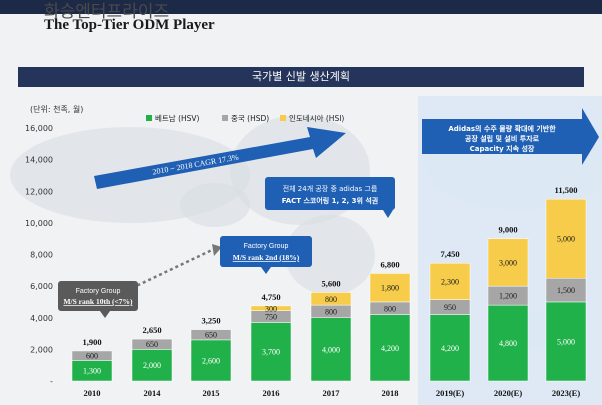 This screenshot has height=405, width=602. What do you see at coordinates (271, 393) in the screenshot?
I see `x-tick-label: 2016` at bounding box center [271, 393].